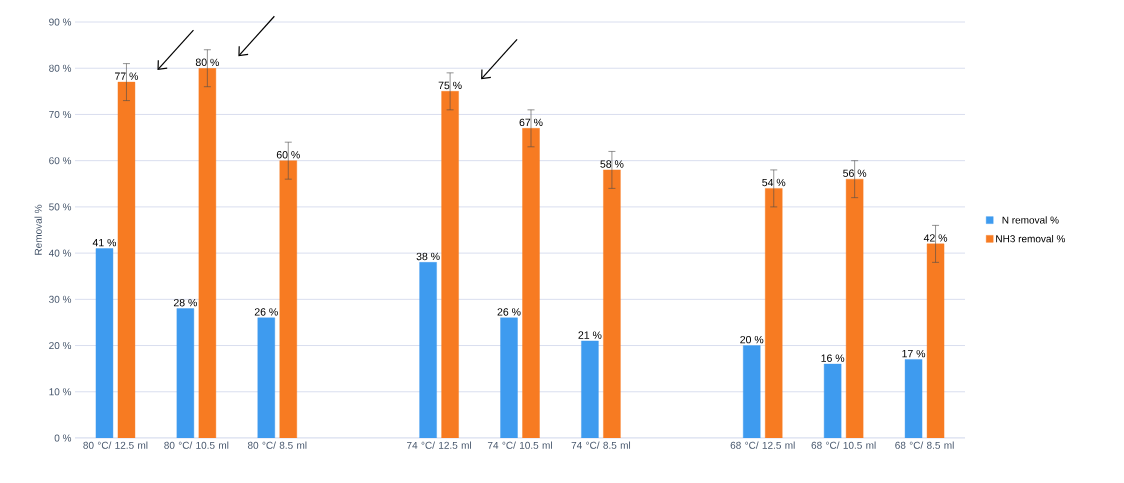  I want to click on y-tick-label: 0 %, so click(63, 438).